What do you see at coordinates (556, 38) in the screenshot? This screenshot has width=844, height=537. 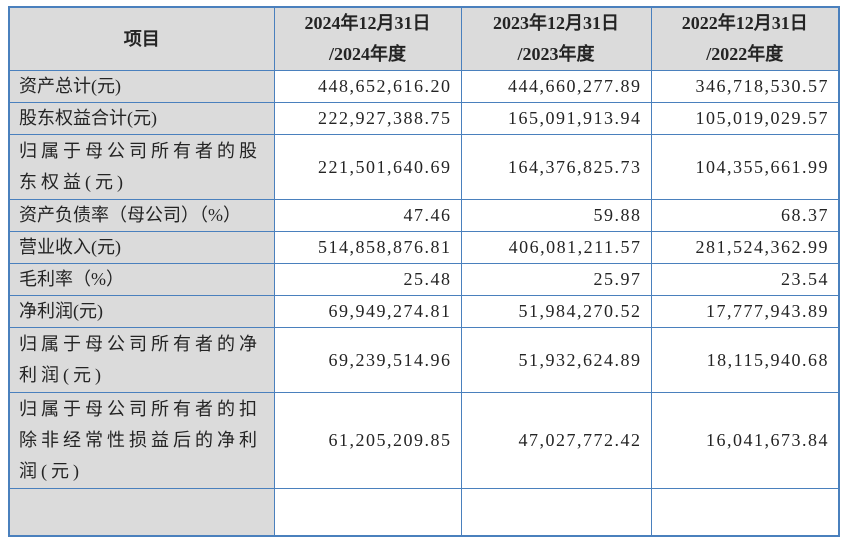 I see `header-period-2023: 2023年12月31日 /2023年度` at bounding box center [556, 38].